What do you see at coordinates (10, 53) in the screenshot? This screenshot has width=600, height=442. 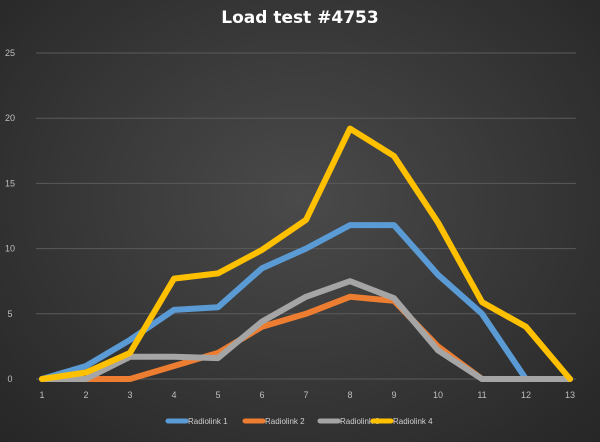 I see `y-tick-label: 25` at bounding box center [10, 53].